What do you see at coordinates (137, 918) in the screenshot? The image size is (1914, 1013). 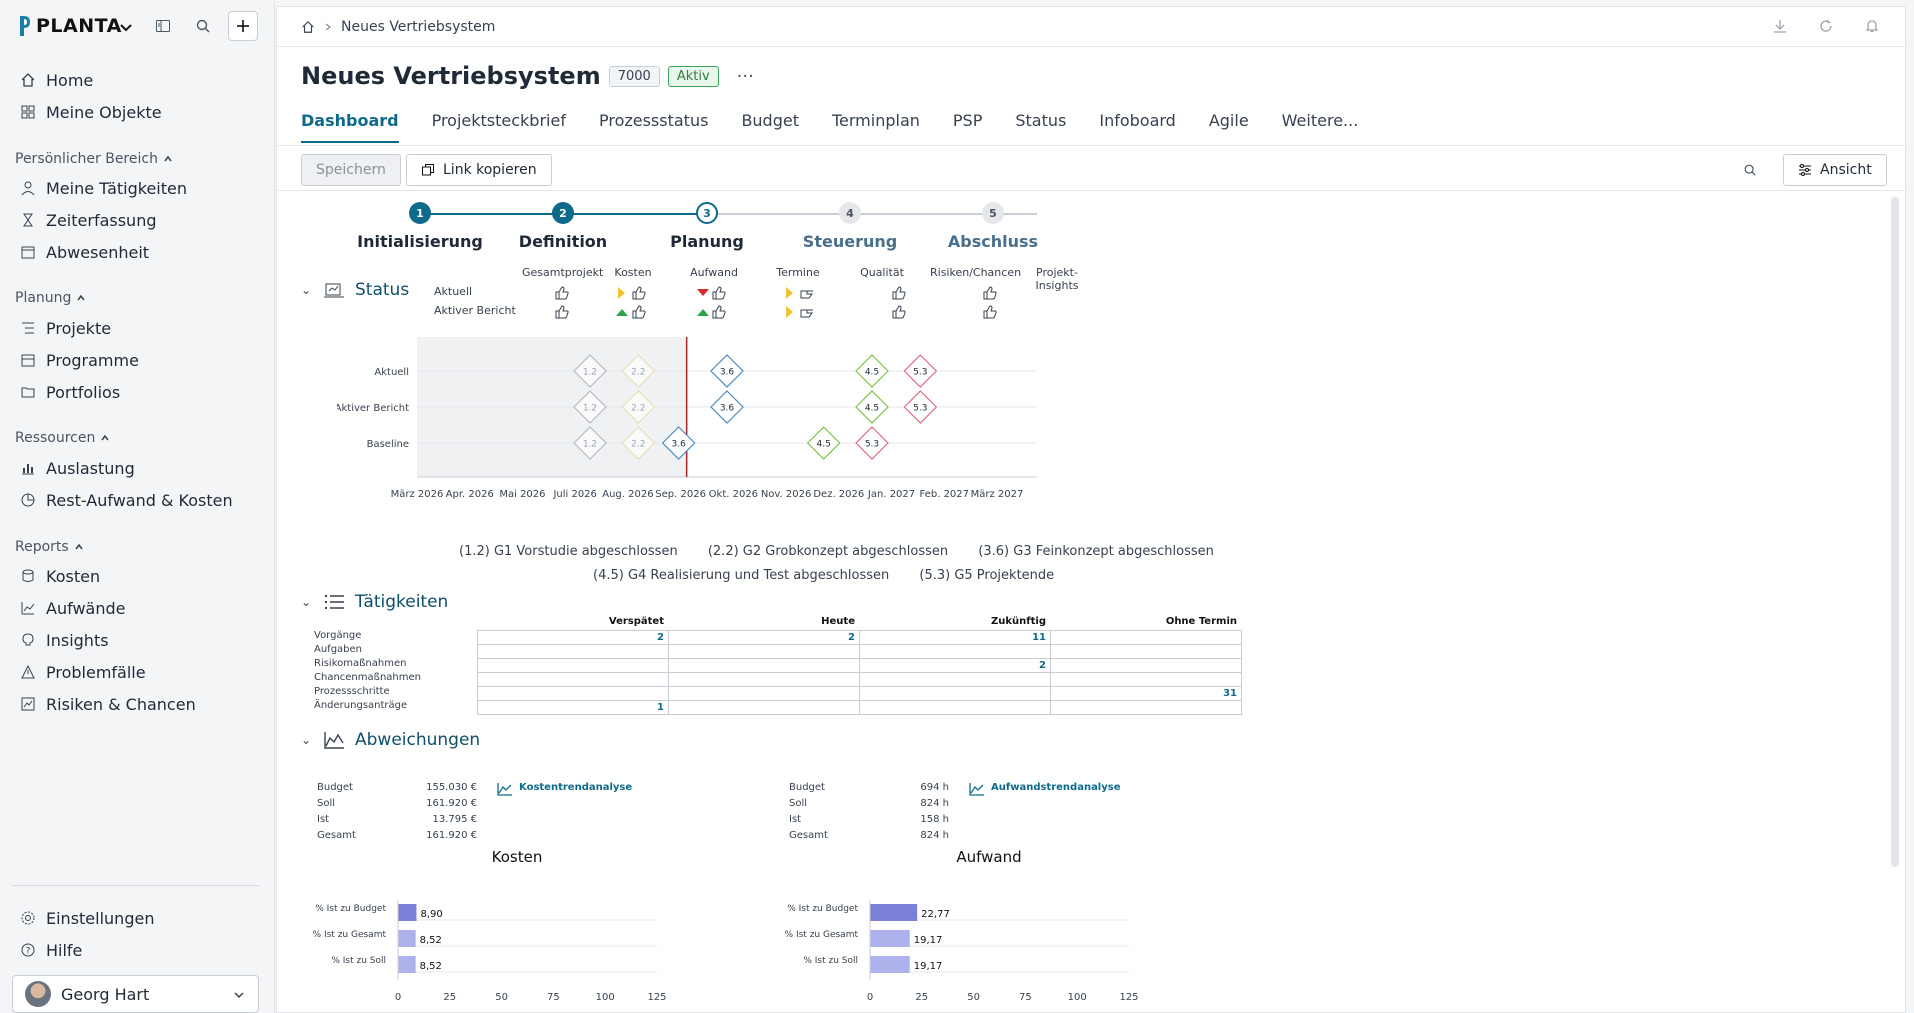 I see `sidebar-item-einstellungen: Einstellungen` at bounding box center [137, 918].